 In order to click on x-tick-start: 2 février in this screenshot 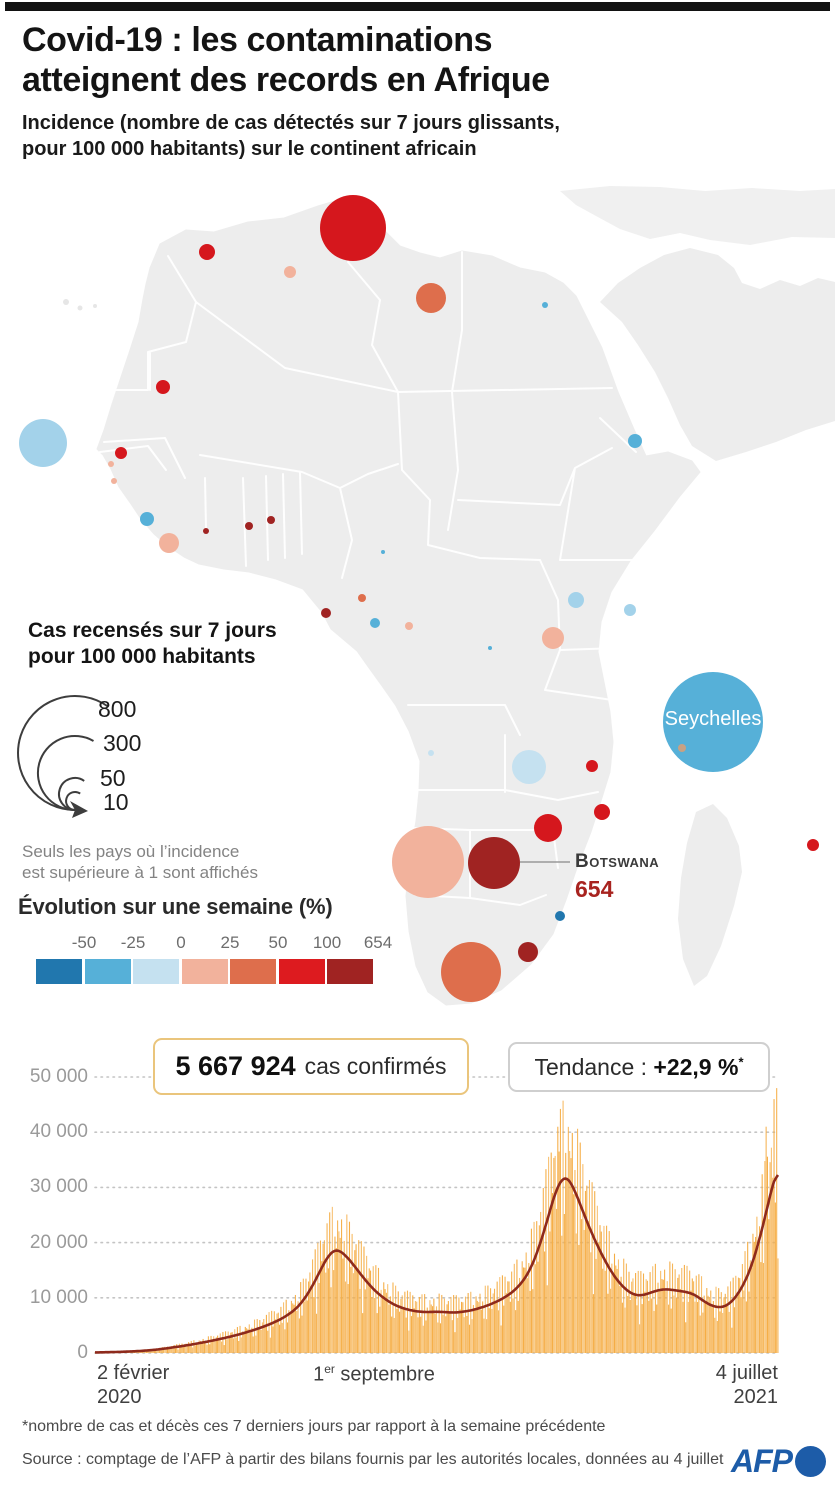, I will do `click(133, 1373)`.